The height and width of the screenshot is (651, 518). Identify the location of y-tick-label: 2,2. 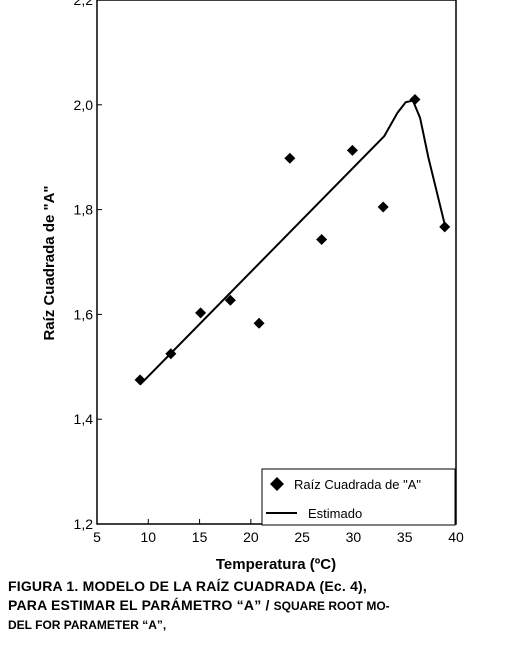
(84, 4).